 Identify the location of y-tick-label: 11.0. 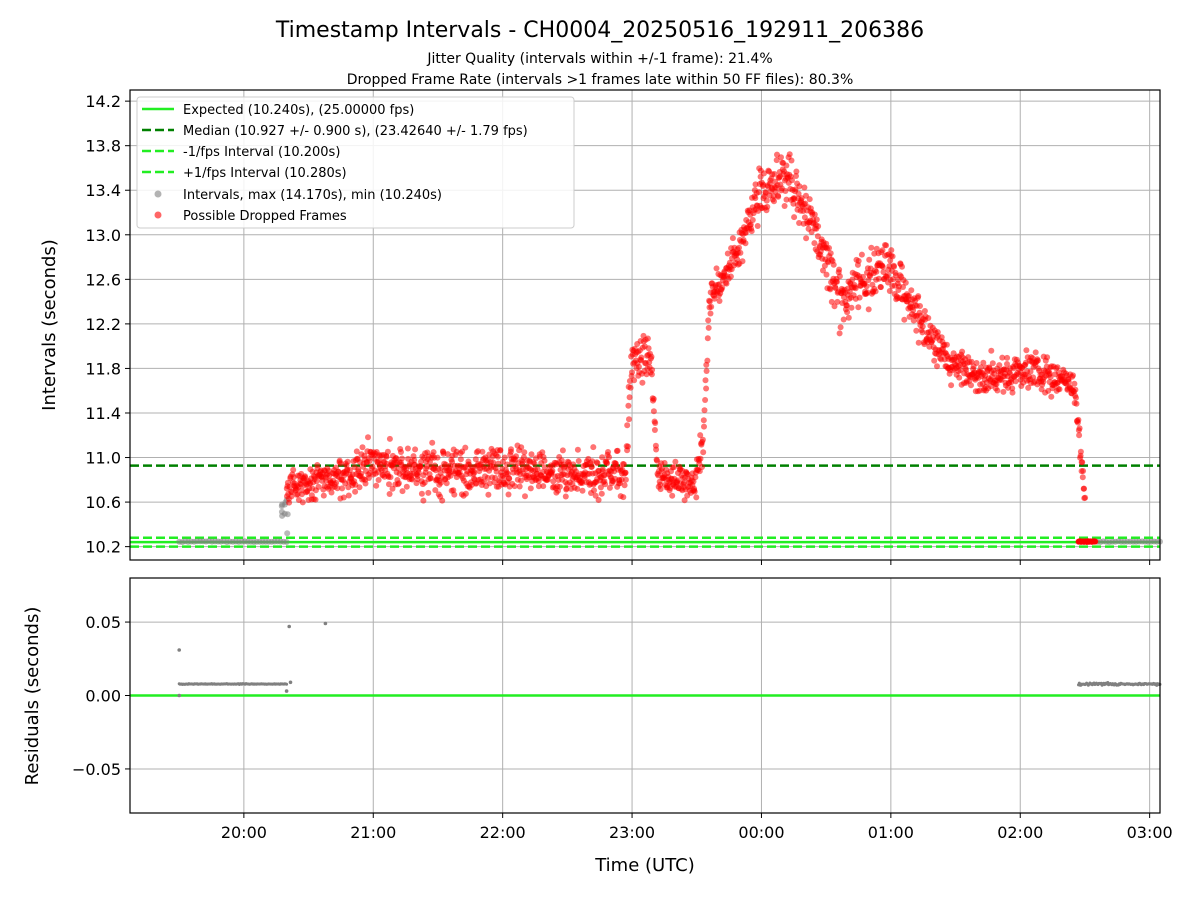
(103, 458).